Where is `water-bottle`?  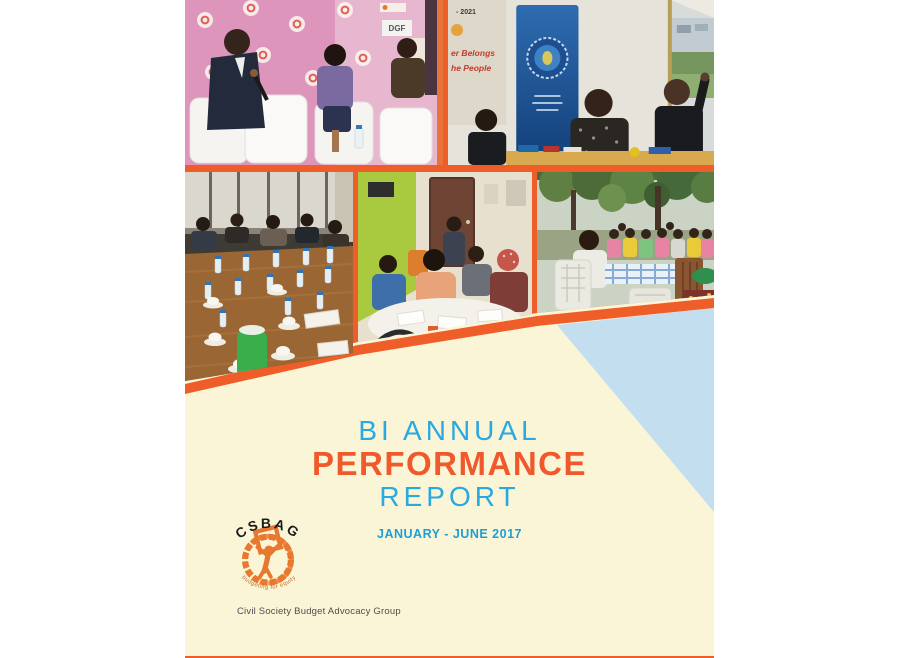 water-bottle is located at coordinates (359, 137).